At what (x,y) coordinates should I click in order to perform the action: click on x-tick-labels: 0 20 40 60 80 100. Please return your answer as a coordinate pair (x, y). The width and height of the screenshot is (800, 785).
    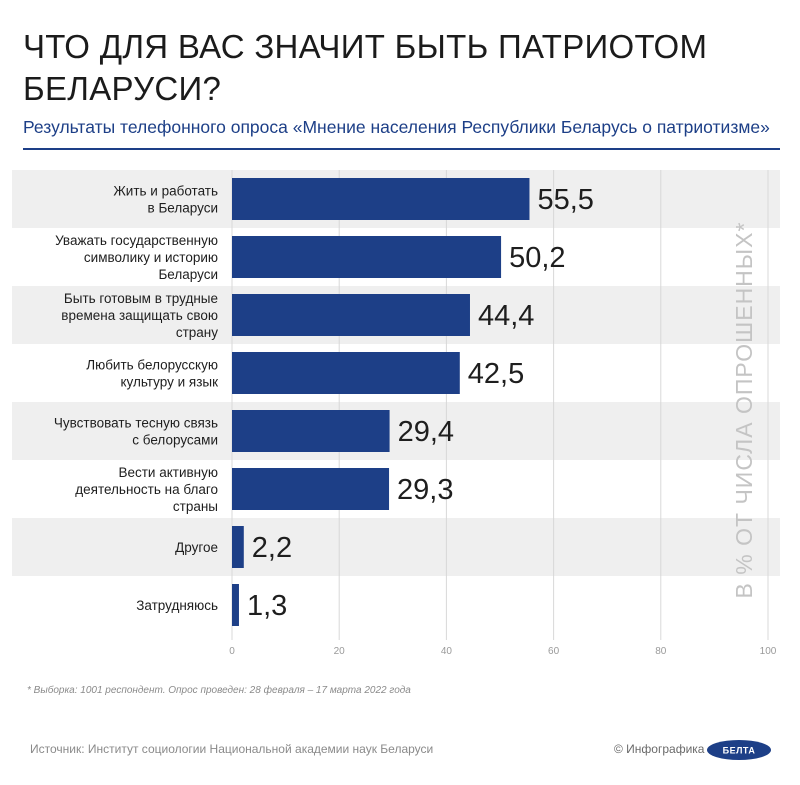
    Looking at the image, I should click on (503, 651).